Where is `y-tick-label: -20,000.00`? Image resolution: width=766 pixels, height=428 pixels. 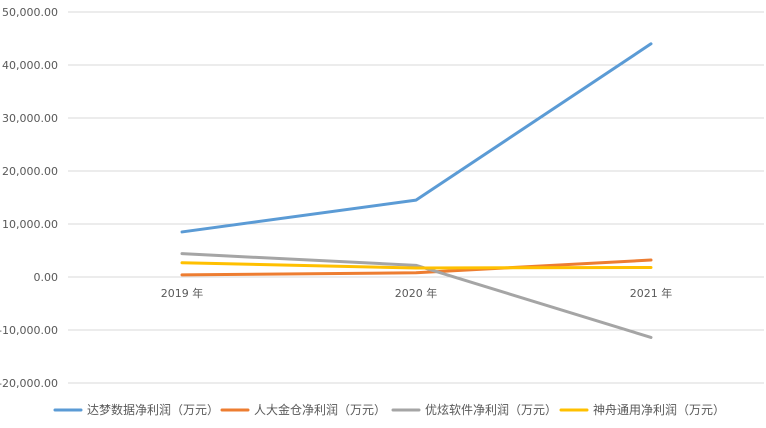 y-tick-label: -20,000.00 is located at coordinates (29, 383).